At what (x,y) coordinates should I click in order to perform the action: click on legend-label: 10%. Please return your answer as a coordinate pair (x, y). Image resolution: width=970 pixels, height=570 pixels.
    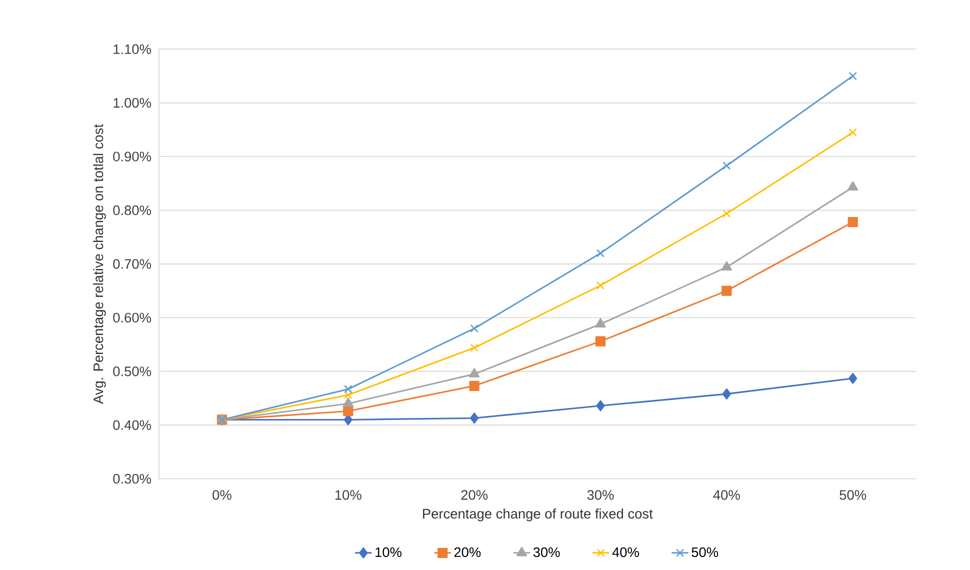
    Looking at the image, I should click on (389, 552).